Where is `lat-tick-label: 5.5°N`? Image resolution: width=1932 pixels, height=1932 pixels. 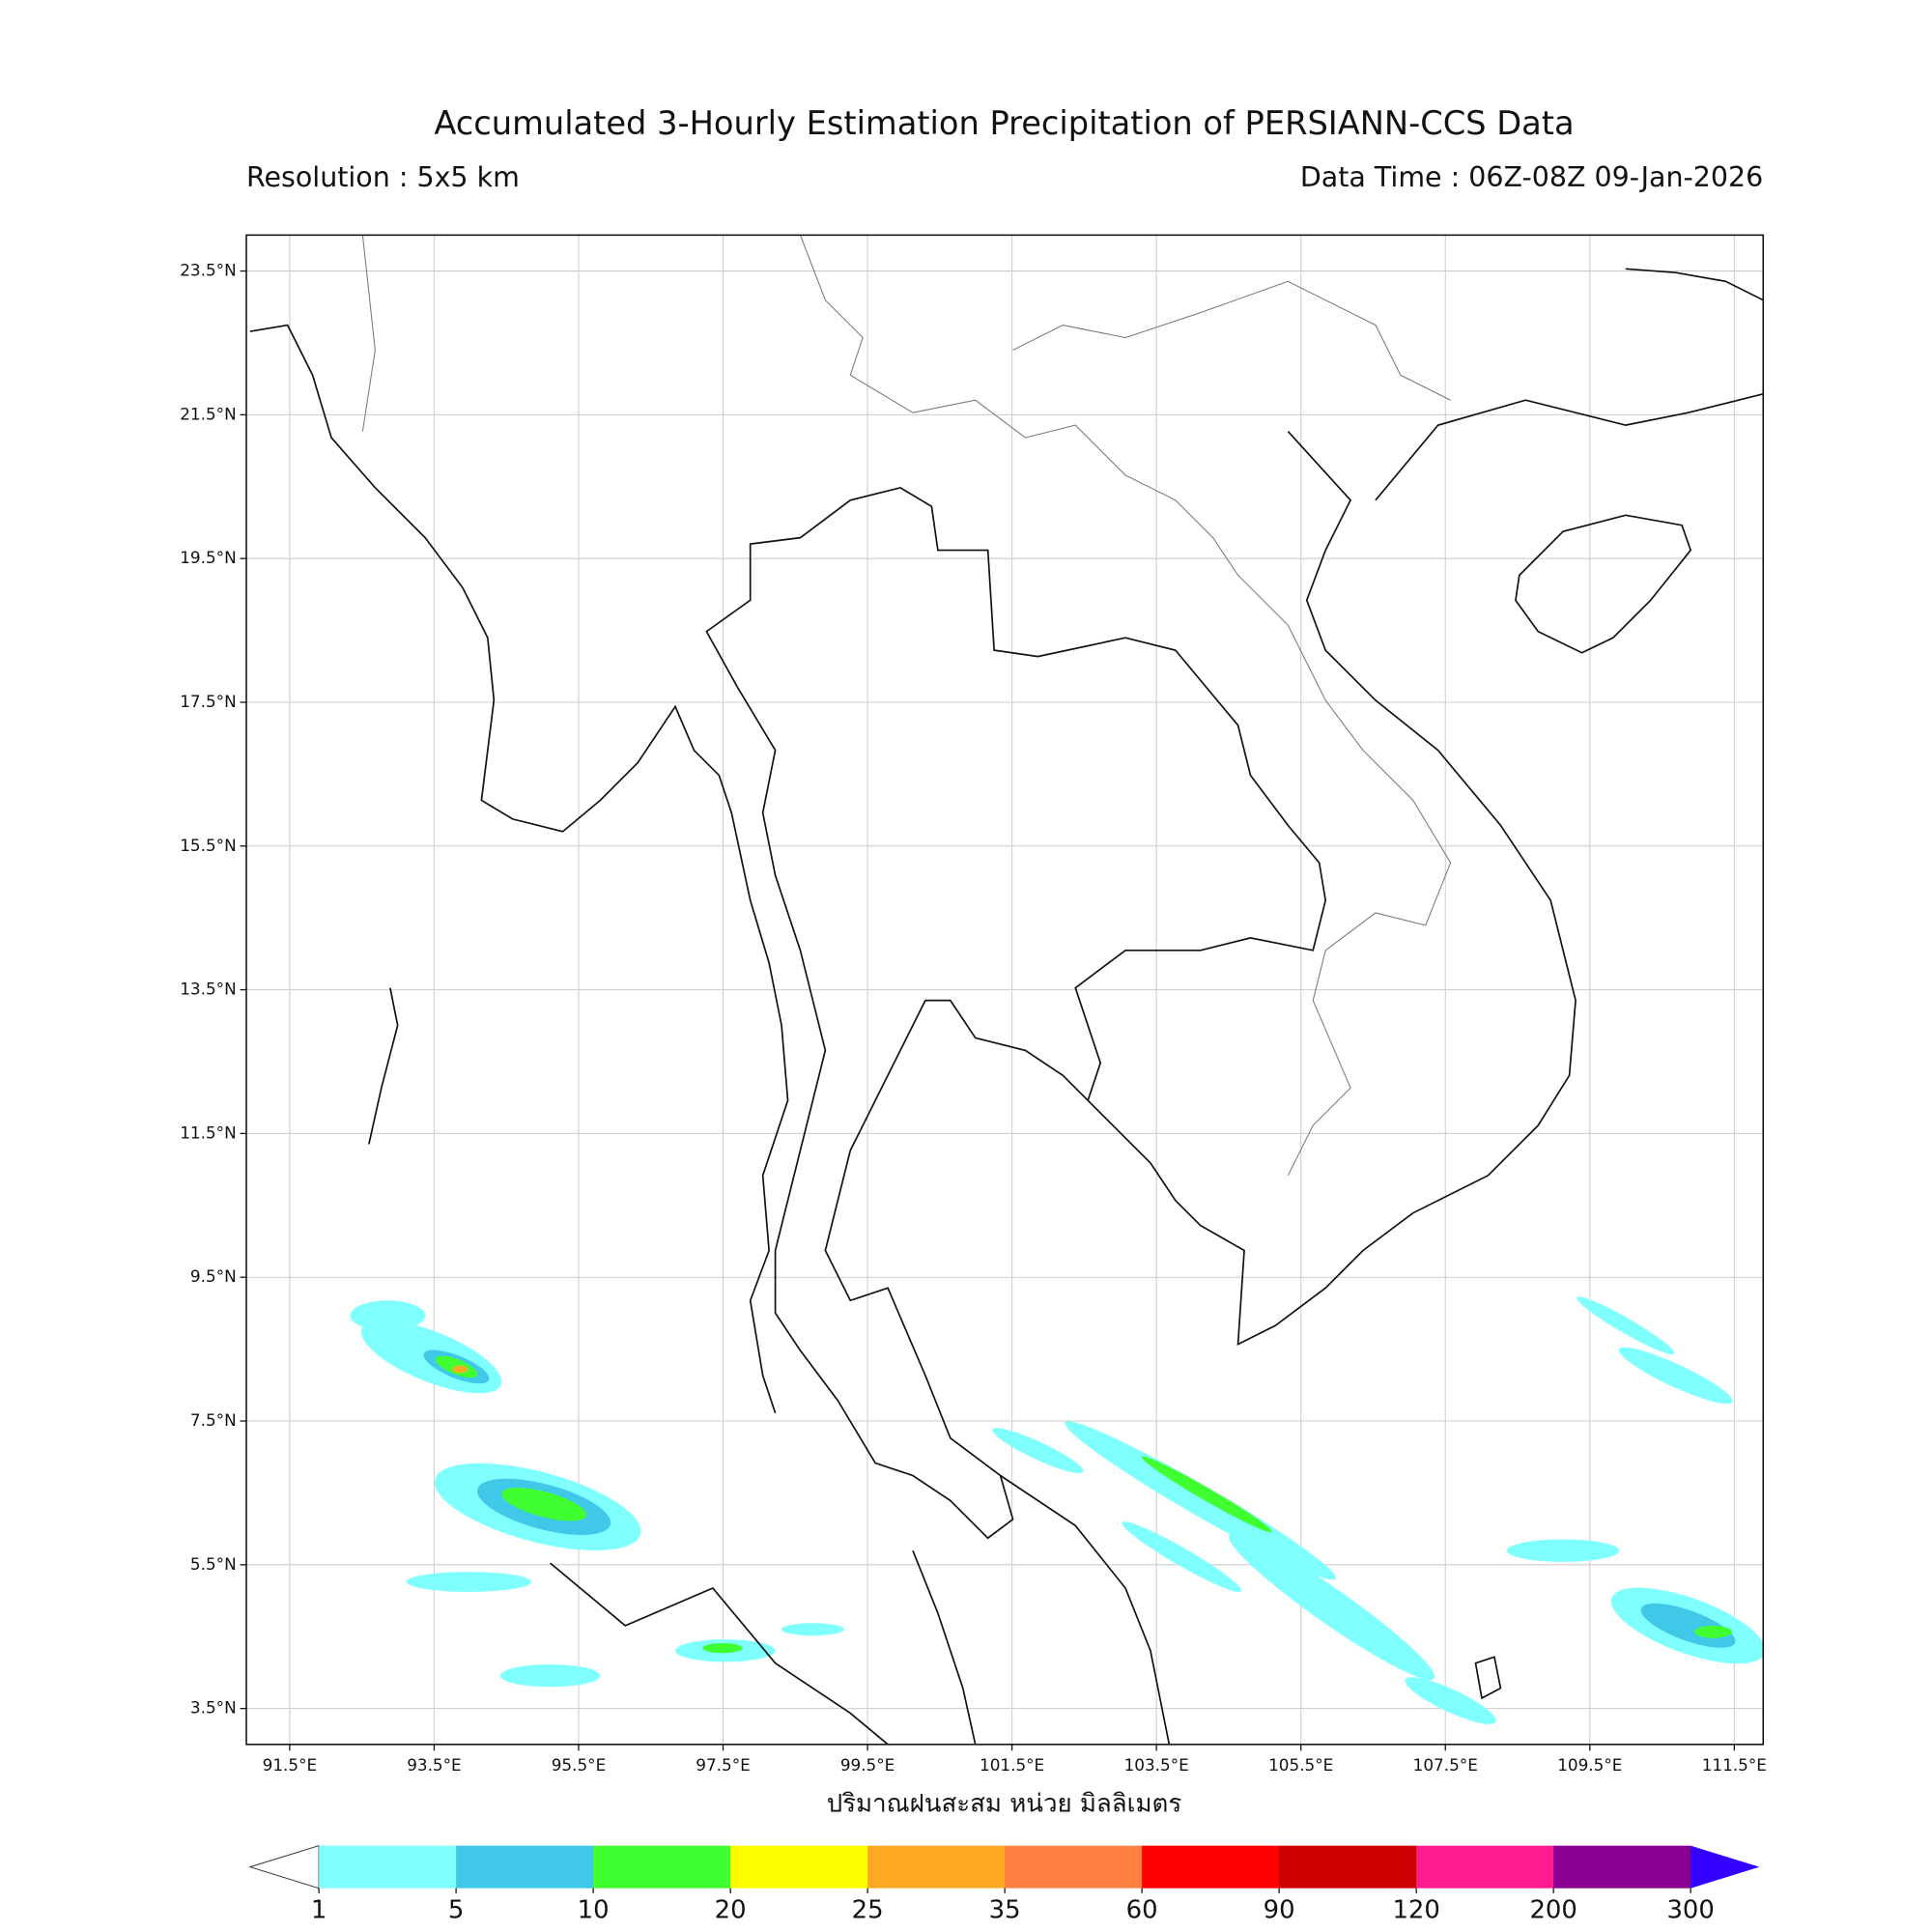
lat-tick-label: 5.5°N is located at coordinates (213, 1564).